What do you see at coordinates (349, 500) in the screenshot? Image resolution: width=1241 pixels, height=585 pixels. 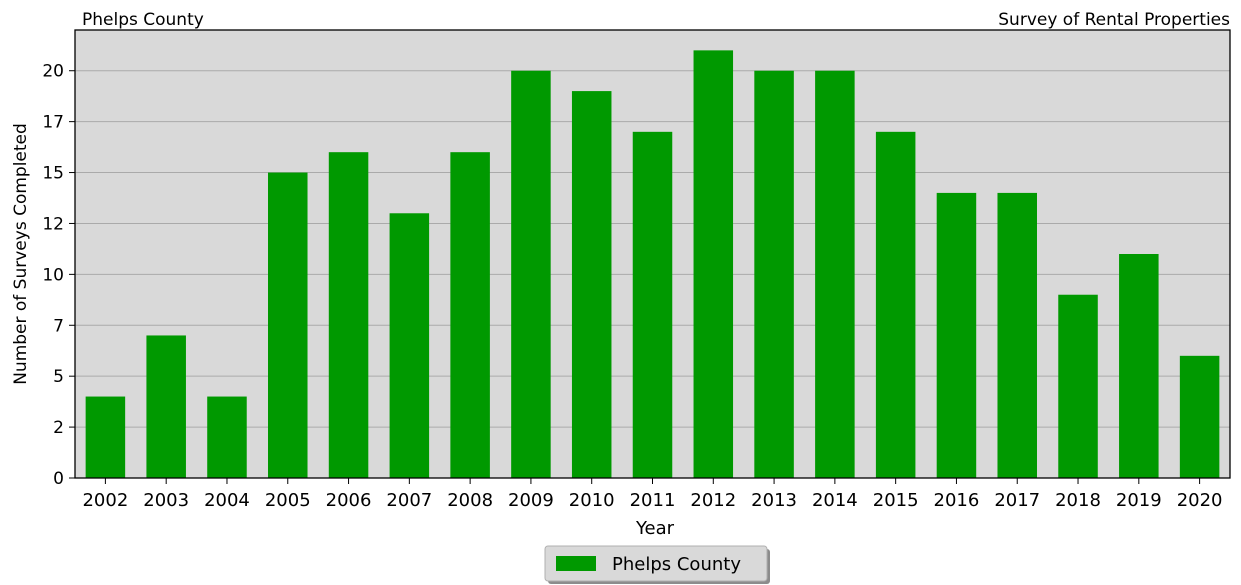 I see `x-tick-label: 2006` at bounding box center [349, 500].